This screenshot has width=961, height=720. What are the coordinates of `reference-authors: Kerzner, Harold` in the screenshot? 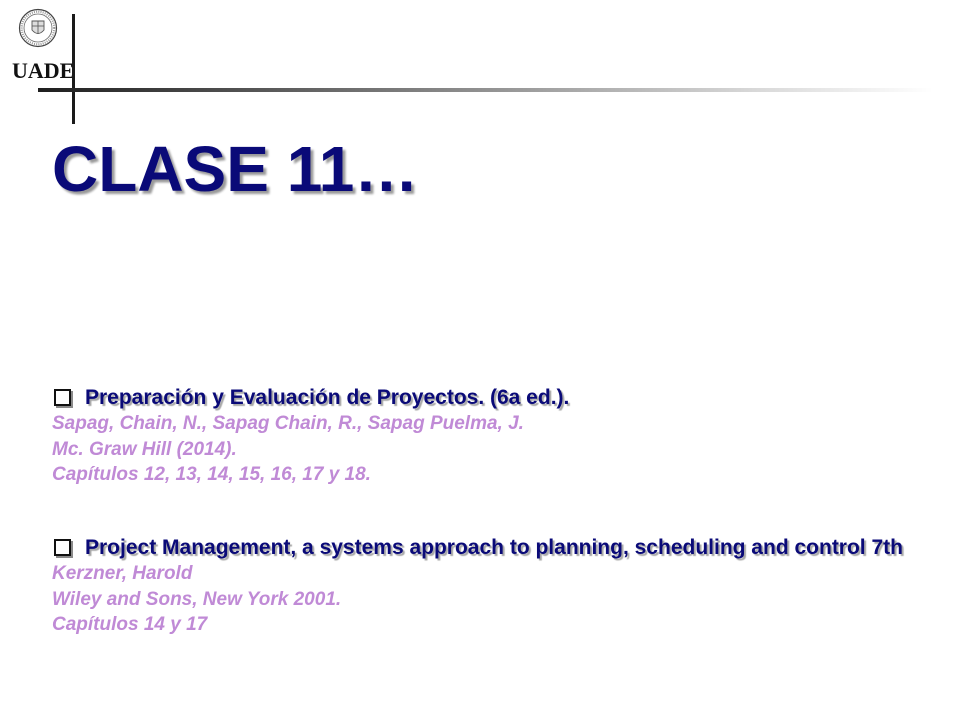 It's located at (122, 573).